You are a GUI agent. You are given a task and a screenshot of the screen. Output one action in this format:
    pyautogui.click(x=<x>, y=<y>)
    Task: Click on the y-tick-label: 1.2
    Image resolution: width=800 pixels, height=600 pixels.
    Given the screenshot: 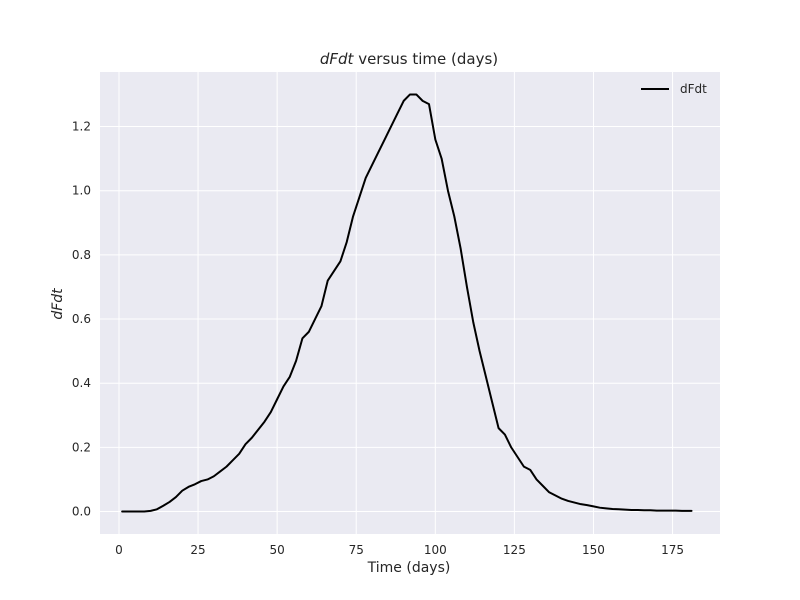 What is the action you would take?
    pyautogui.click(x=81, y=127)
    